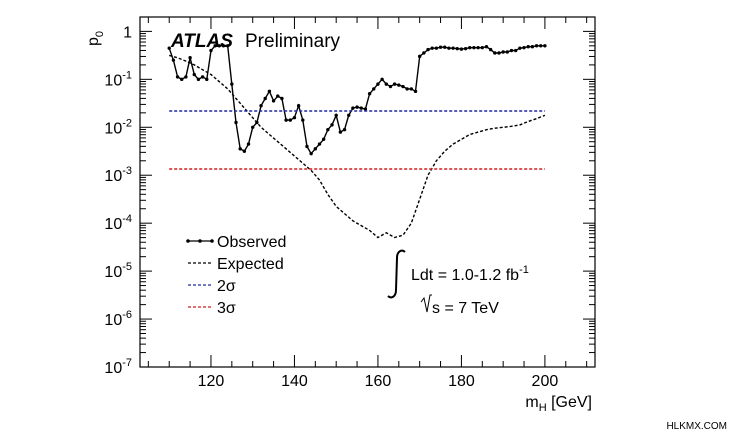 The width and height of the screenshot is (733, 436). I want to click on legend: Observed Expected 2σ 3σ, so click(236, 275).